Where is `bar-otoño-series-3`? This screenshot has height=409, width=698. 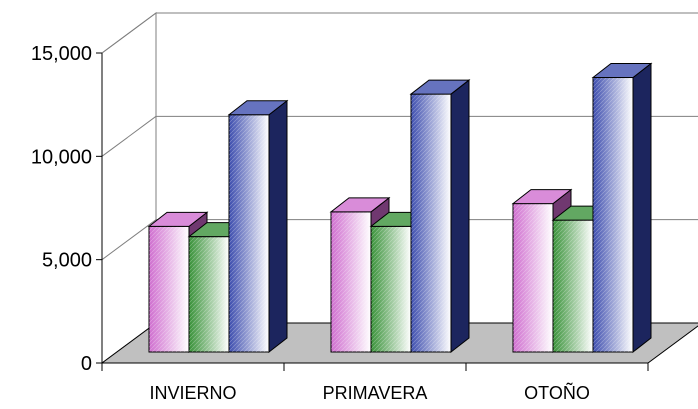 bar-otoño-series-3 is located at coordinates (622, 208).